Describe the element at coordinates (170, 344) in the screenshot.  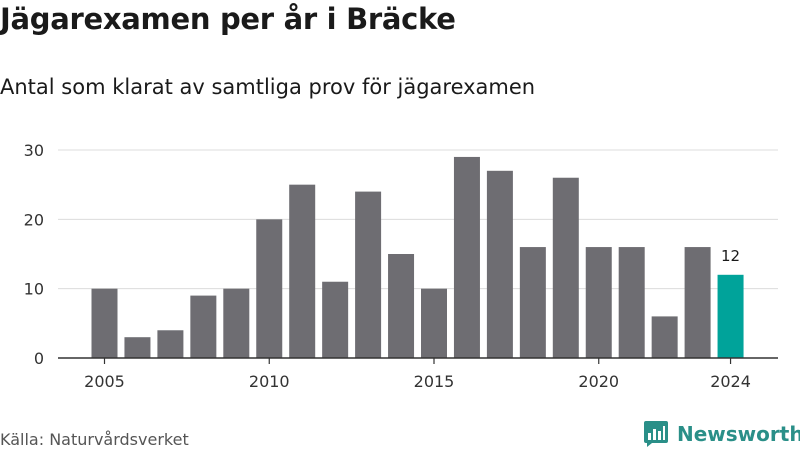
I see `bar-2007` at that location.